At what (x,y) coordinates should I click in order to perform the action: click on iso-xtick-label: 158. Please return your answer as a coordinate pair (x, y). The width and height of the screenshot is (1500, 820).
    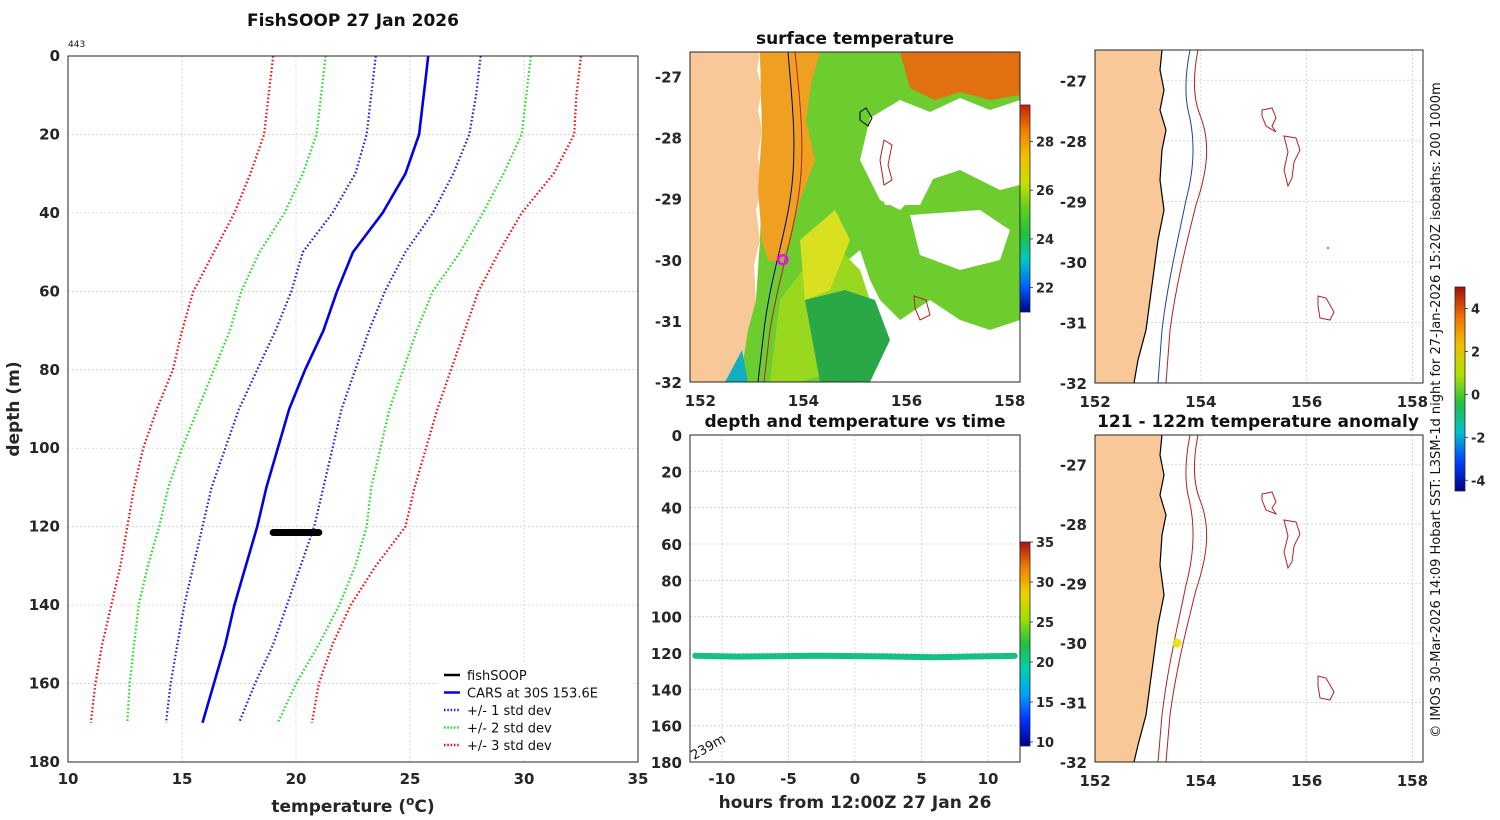
    Looking at the image, I should click on (1412, 402).